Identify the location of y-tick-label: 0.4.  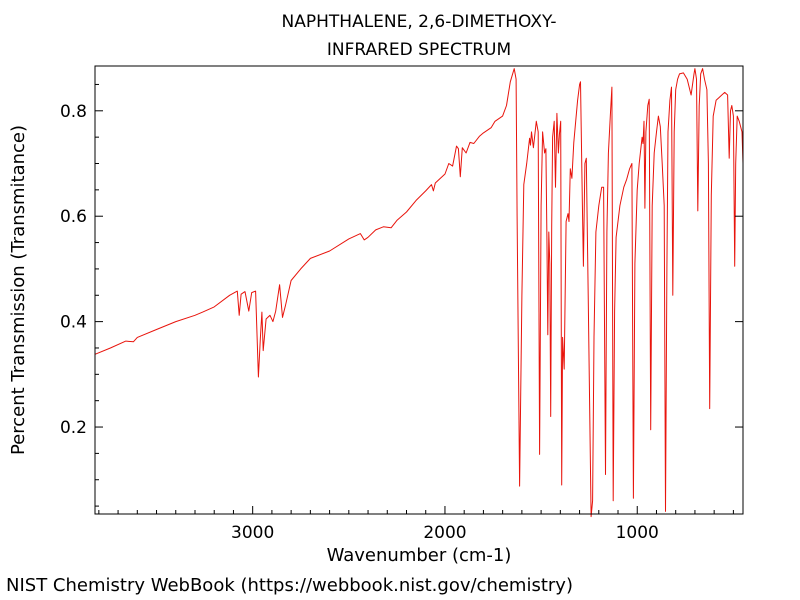
(73, 323).